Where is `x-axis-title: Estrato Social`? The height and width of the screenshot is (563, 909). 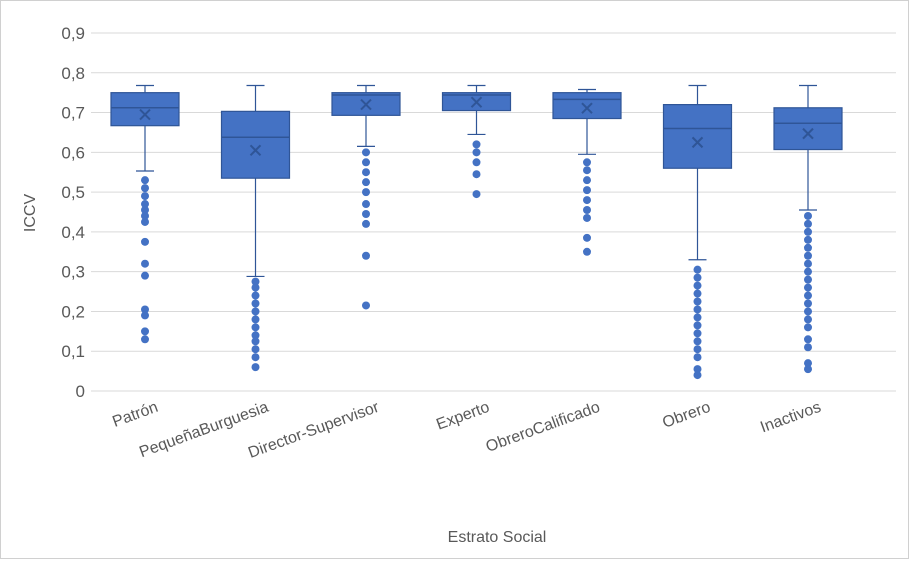
x-axis-title: Estrato Social is located at coordinates (497, 537).